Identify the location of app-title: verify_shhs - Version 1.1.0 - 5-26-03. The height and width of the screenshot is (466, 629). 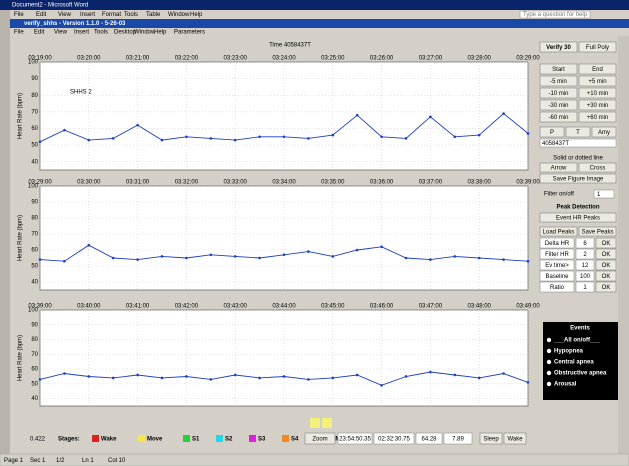
(75, 24).